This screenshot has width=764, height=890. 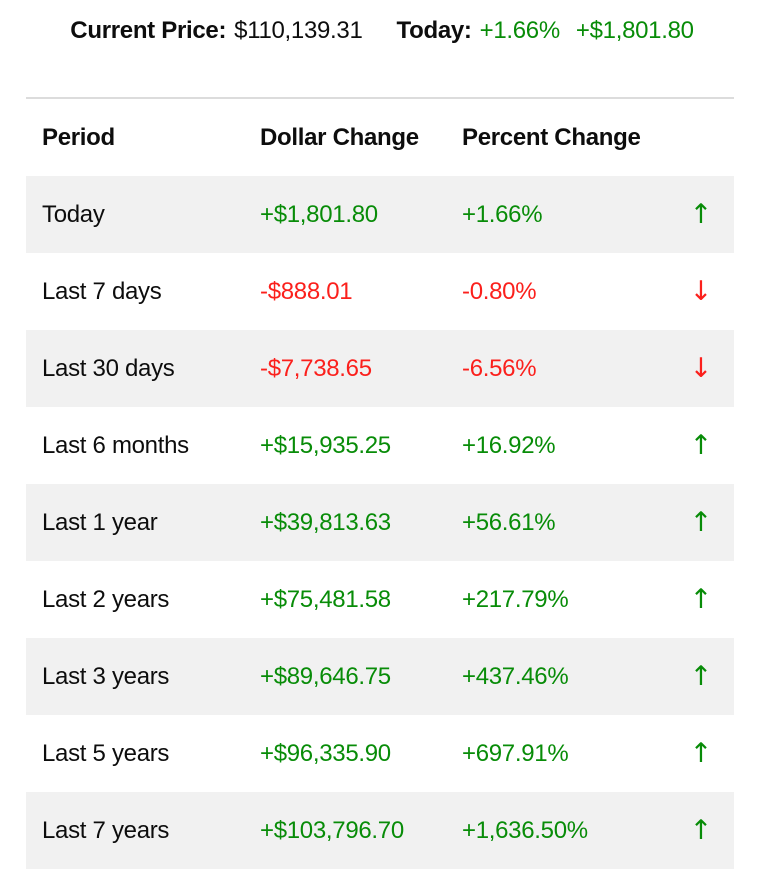 I want to click on dollar-change-cell: +$89,646.75, so click(x=325, y=676).